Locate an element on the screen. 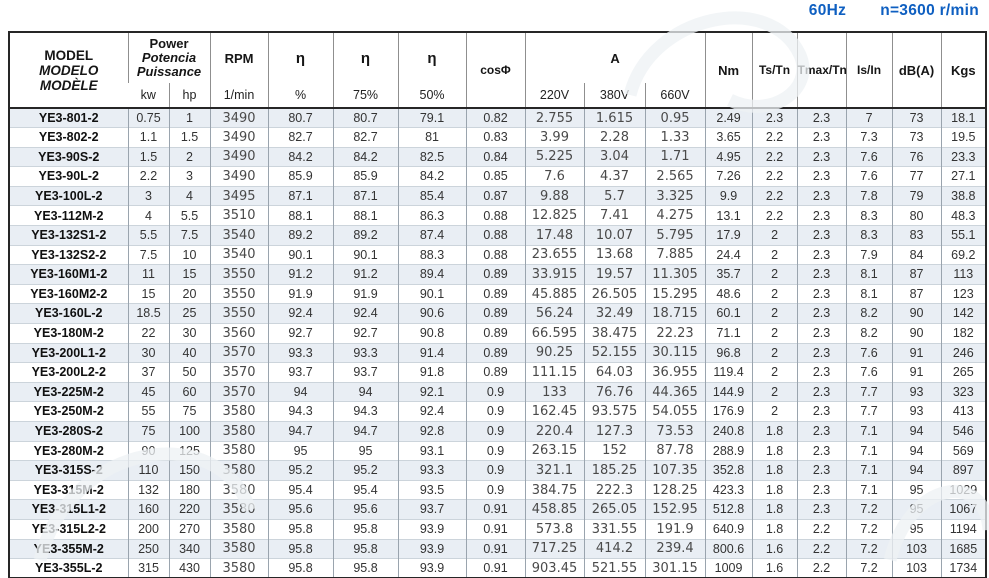 This screenshot has height=578, width=989. cell-eta-50: 93.3 is located at coordinates (432, 470).